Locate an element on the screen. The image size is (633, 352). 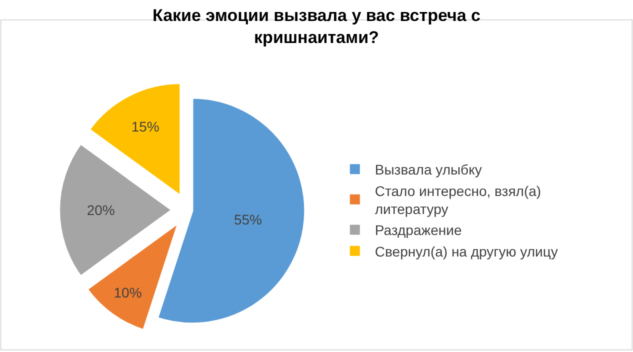
data-label: 15% is located at coordinates (145, 126).